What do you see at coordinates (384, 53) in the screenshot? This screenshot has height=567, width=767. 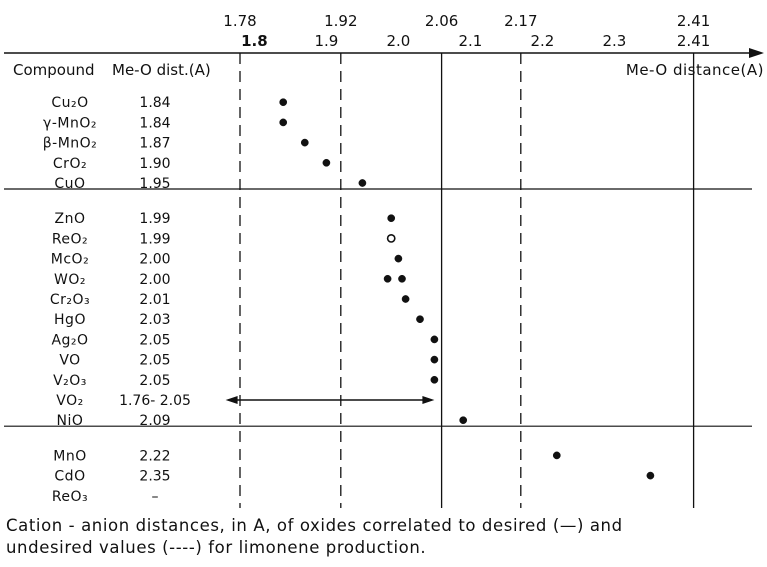 I see `x-axis` at bounding box center [384, 53].